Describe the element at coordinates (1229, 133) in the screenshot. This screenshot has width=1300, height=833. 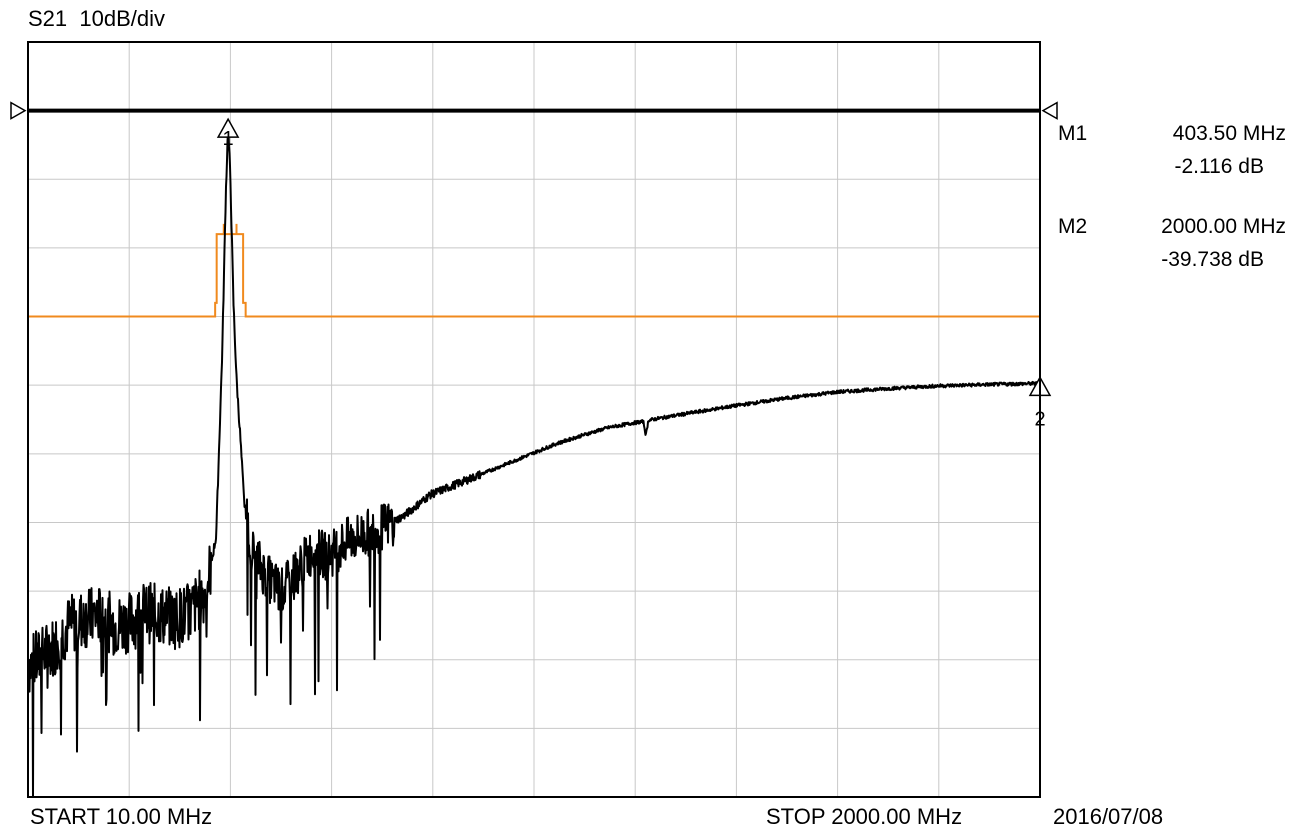
I see `marker-1-freq: 403.50 MHz` at that location.